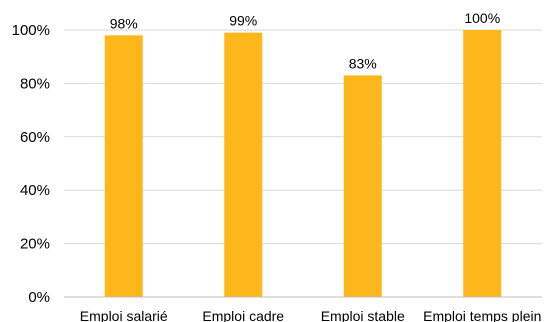  What do you see at coordinates (243, 315) in the screenshot?
I see `x-tick-label: Emploi cadre` at bounding box center [243, 315].